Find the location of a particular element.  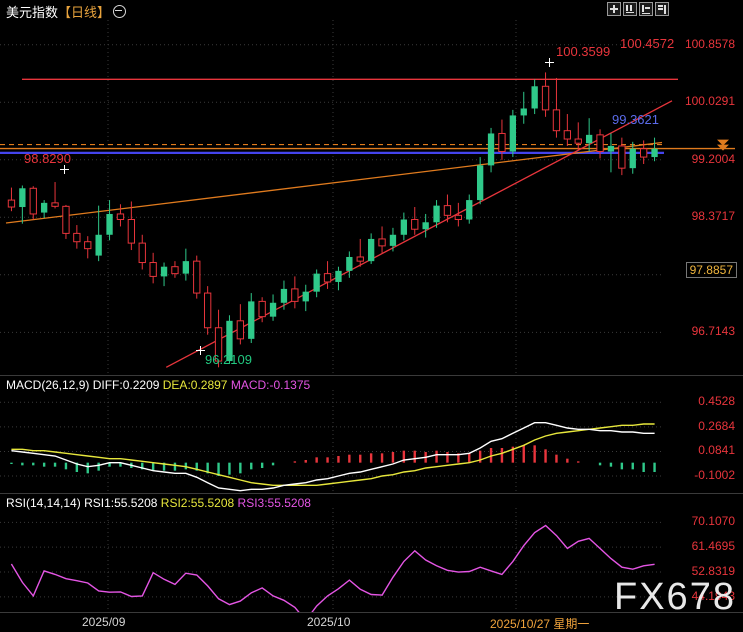

rsi3-label: RSI3:55.5208 is located at coordinates (274, 503).